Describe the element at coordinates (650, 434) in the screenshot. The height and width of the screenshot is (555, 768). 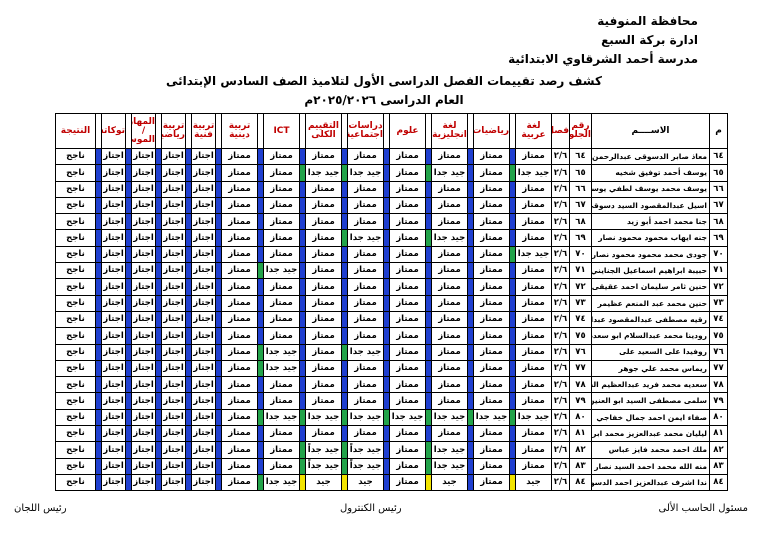
I see `student-name: ليليان محمد عبدالعزيز محمد ابراهيم` at that location.